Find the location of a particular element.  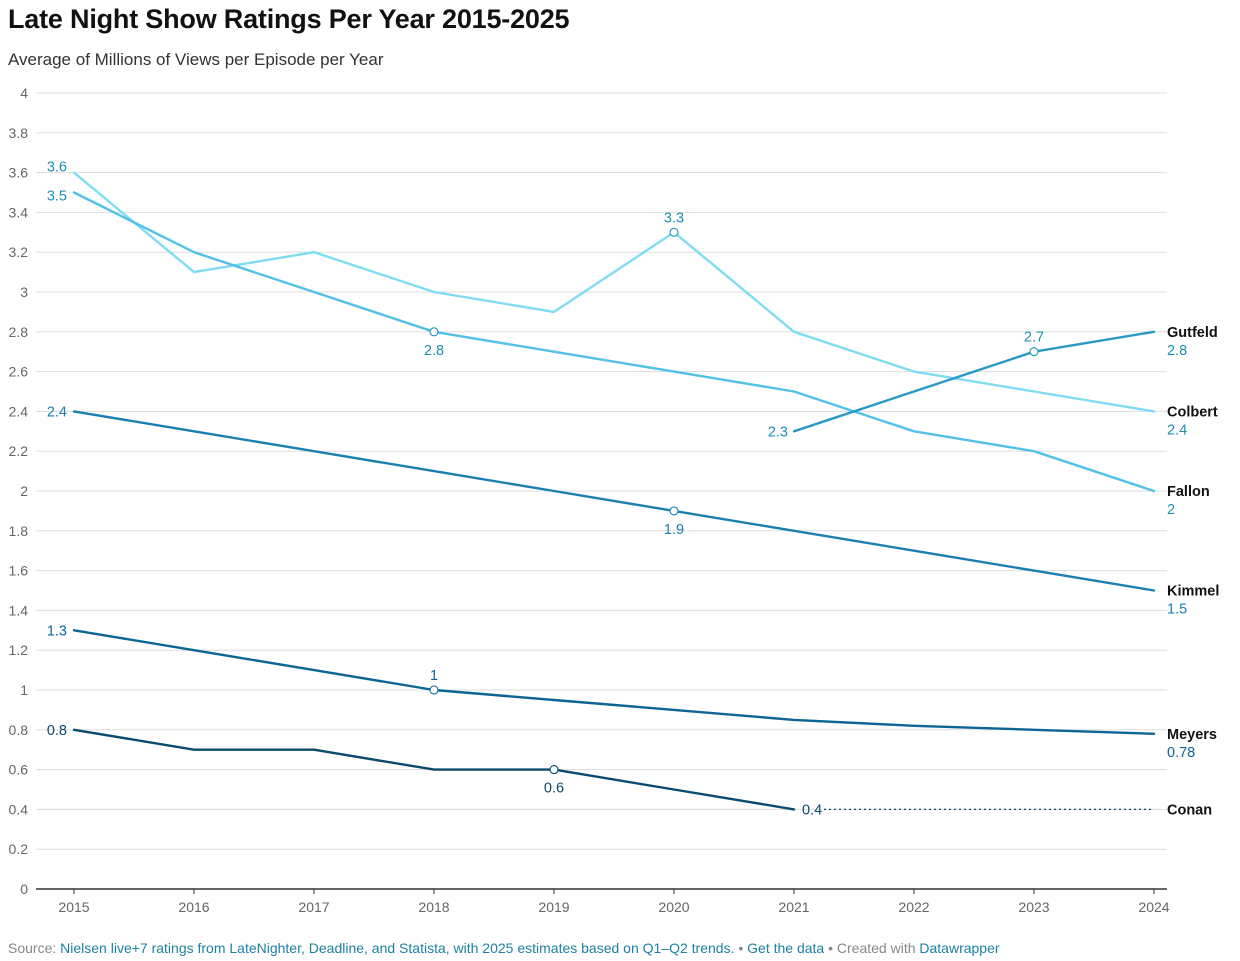

y-tick-label: 3 is located at coordinates (24, 292).